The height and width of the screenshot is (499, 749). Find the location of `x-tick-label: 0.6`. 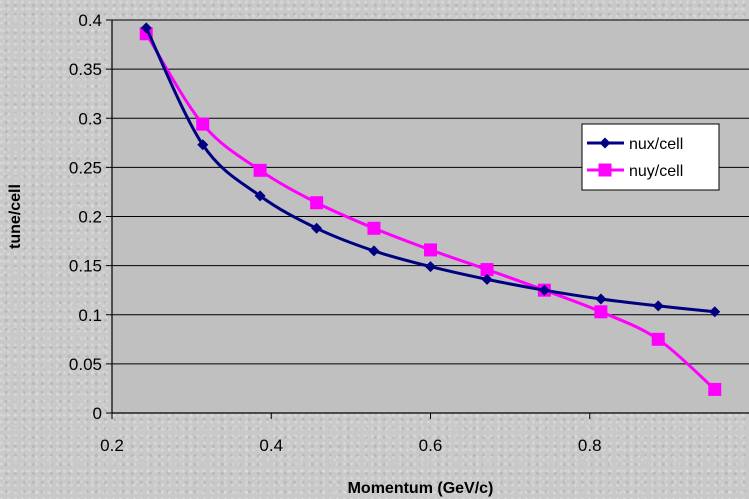

x-tick-label: 0.6 is located at coordinates (431, 445).